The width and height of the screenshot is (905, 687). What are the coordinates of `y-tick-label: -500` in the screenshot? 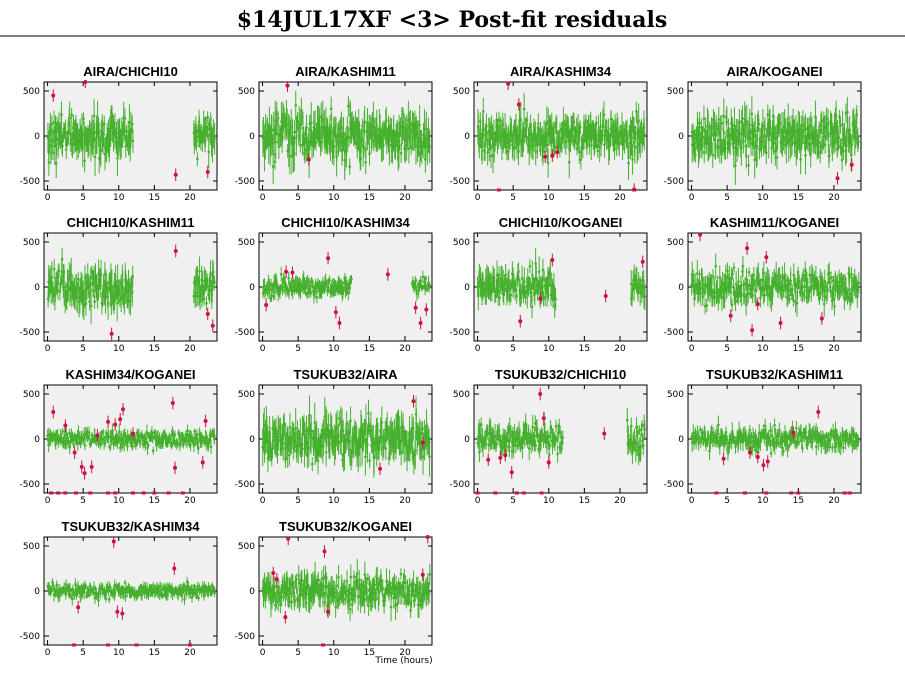 It's located at (30, 333).